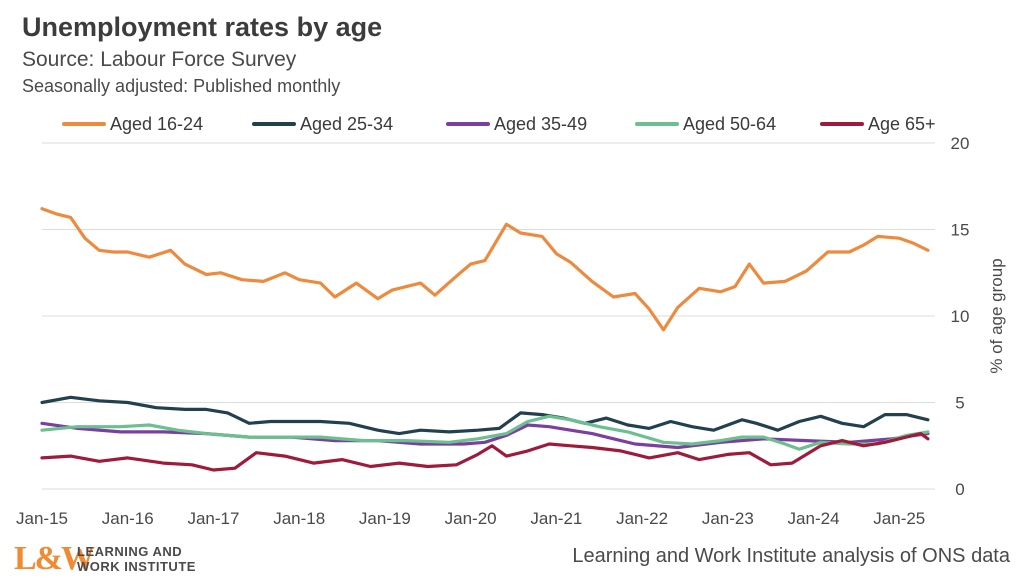  Describe the element at coordinates (54, 558) in the screenshot. I see `logo-mark: L&W` at that location.